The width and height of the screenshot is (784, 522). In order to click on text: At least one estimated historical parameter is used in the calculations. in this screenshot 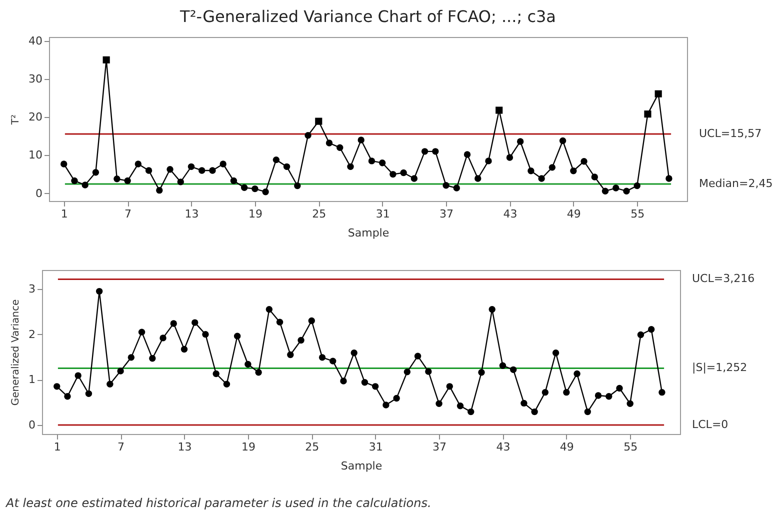, I will do `click(219, 503)`.